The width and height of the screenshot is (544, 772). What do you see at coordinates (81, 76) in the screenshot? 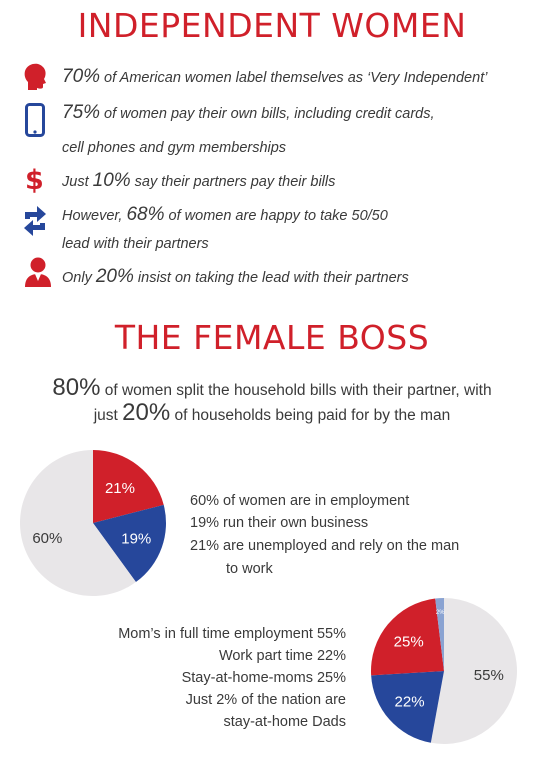
I see `fact-1-number: 70%` at bounding box center [81, 76].